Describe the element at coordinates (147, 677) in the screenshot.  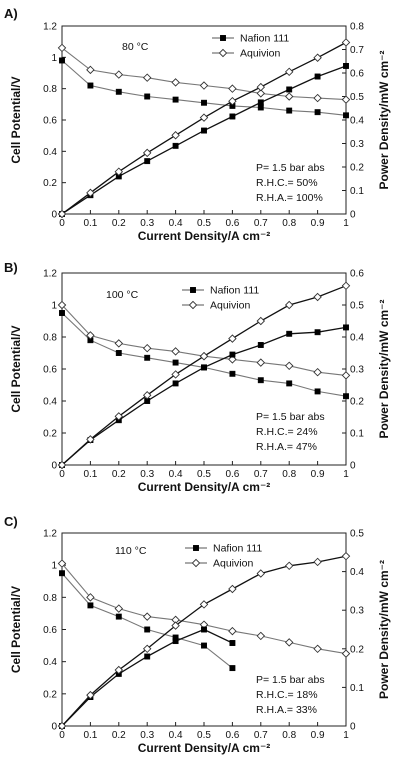
I see `series-nafion-111-power` at that location.